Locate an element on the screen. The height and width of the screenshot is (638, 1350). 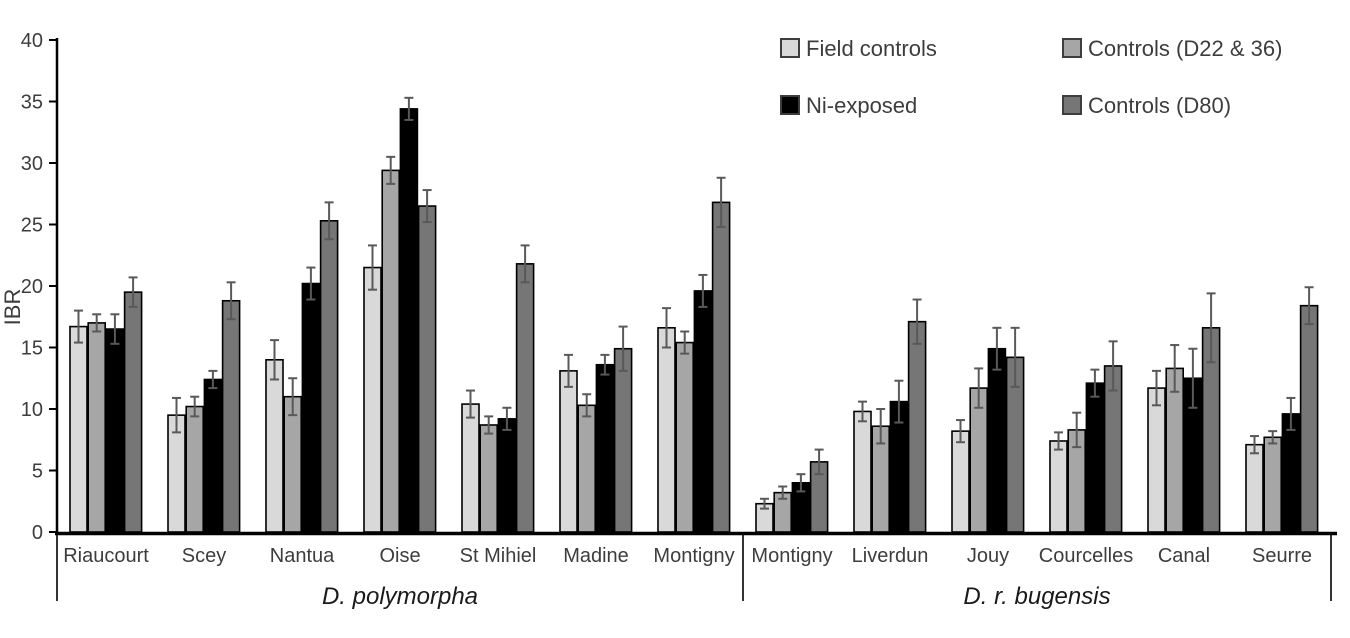
category-label: Oise is located at coordinates (399, 556).